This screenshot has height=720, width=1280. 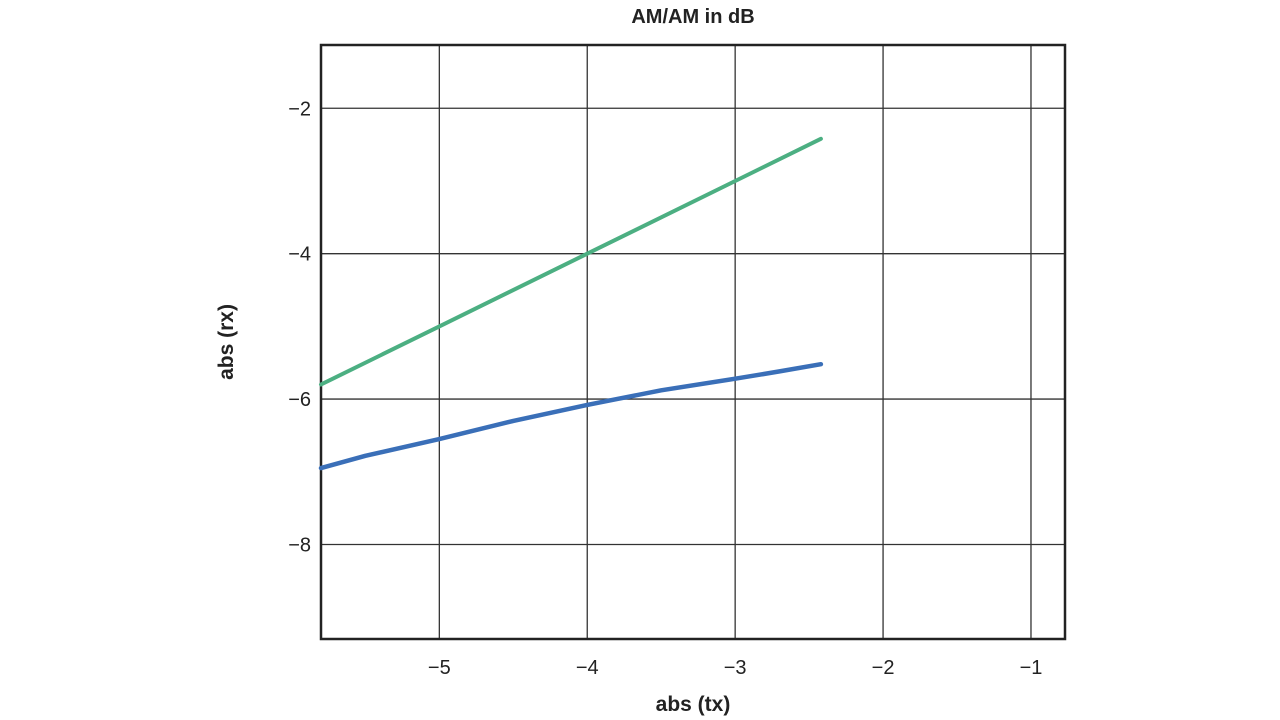 What do you see at coordinates (299, 327) in the screenshot?
I see `y-tick-labels: −2 −4 −6 −8` at bounding box center [299, 327].